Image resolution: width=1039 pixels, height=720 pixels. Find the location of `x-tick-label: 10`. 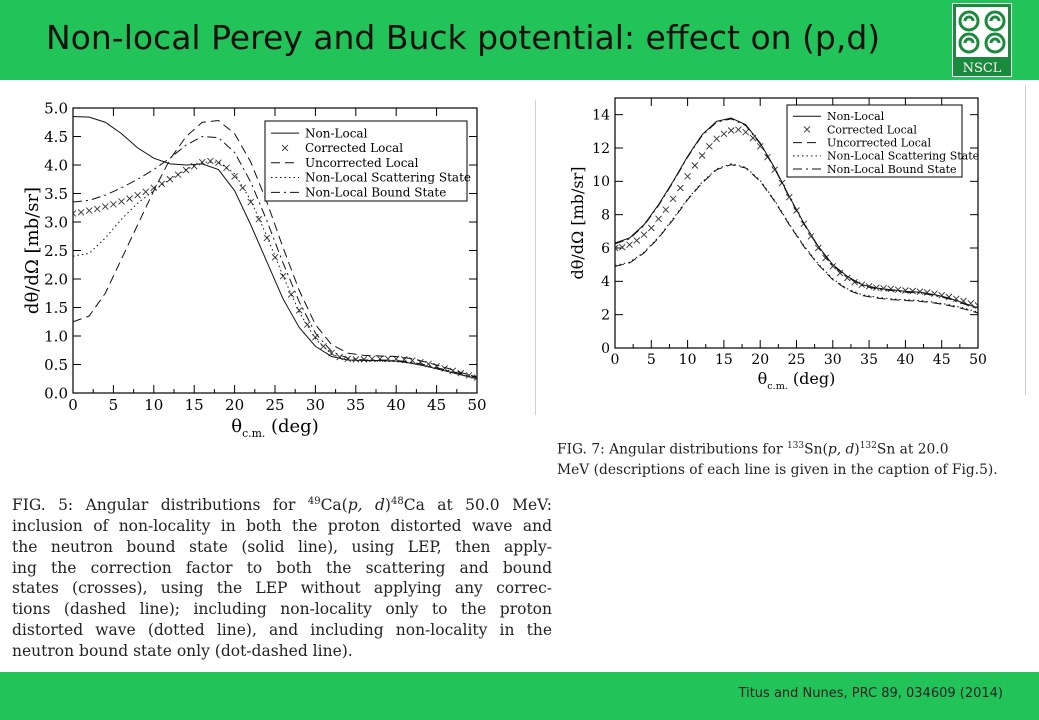

x-tick-label: 10 is located at coordinates (153, 405).